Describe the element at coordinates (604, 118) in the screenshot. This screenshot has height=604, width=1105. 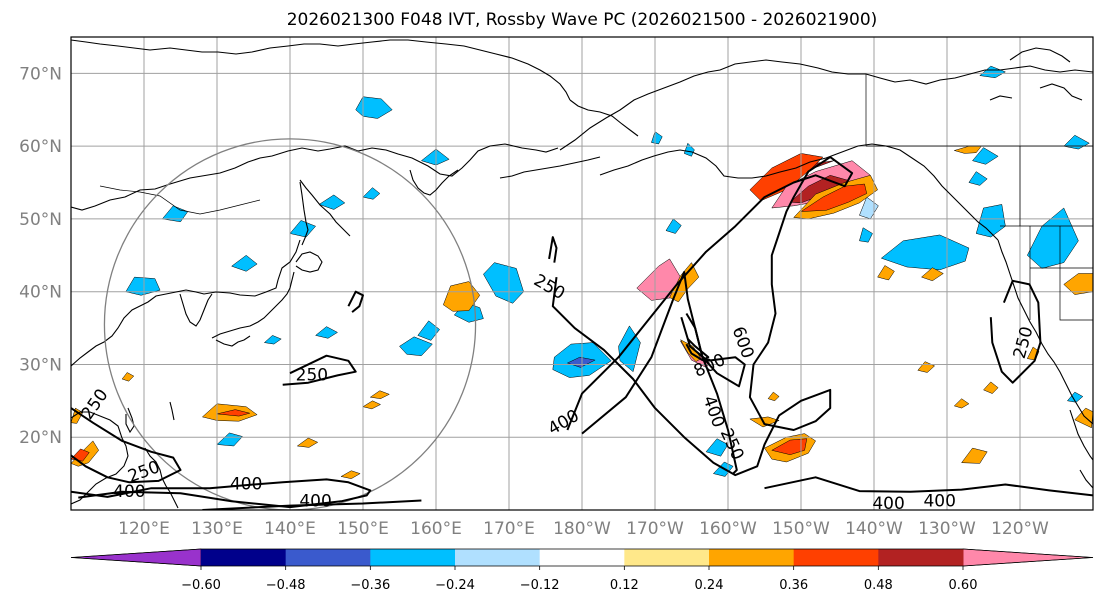
I see `coastline-chukotka` at that location.